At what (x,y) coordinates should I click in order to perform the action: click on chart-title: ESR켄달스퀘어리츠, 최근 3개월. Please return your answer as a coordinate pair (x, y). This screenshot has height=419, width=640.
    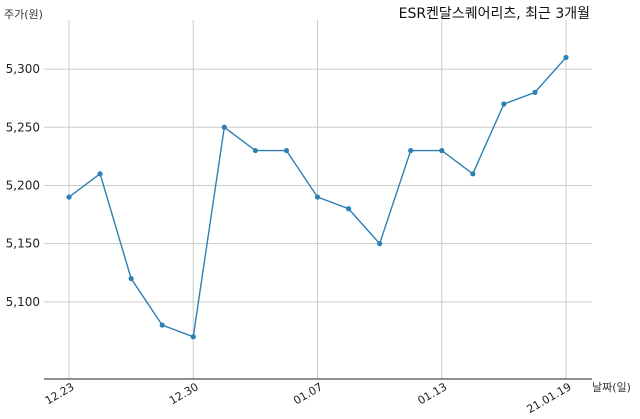
    Looking at the image, I should click on (494, 14).